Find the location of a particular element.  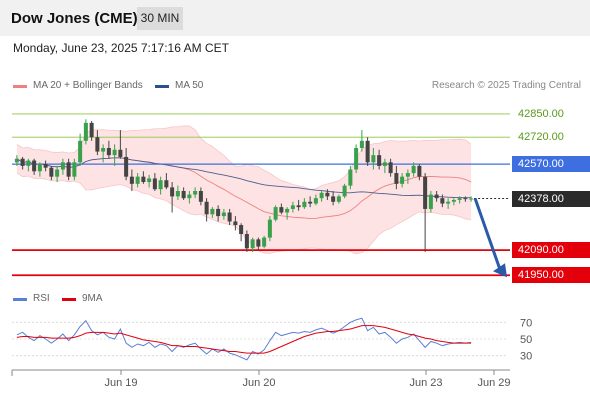

ma50-line is located at coordinates (244, 178).